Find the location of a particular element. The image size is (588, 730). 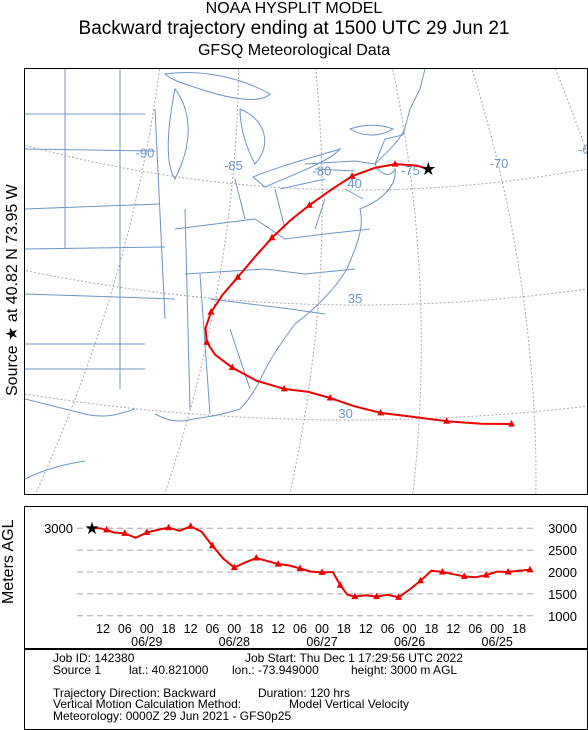

vertical-method-value: Model Vertical Velocity is located at coordinates (349, 704).